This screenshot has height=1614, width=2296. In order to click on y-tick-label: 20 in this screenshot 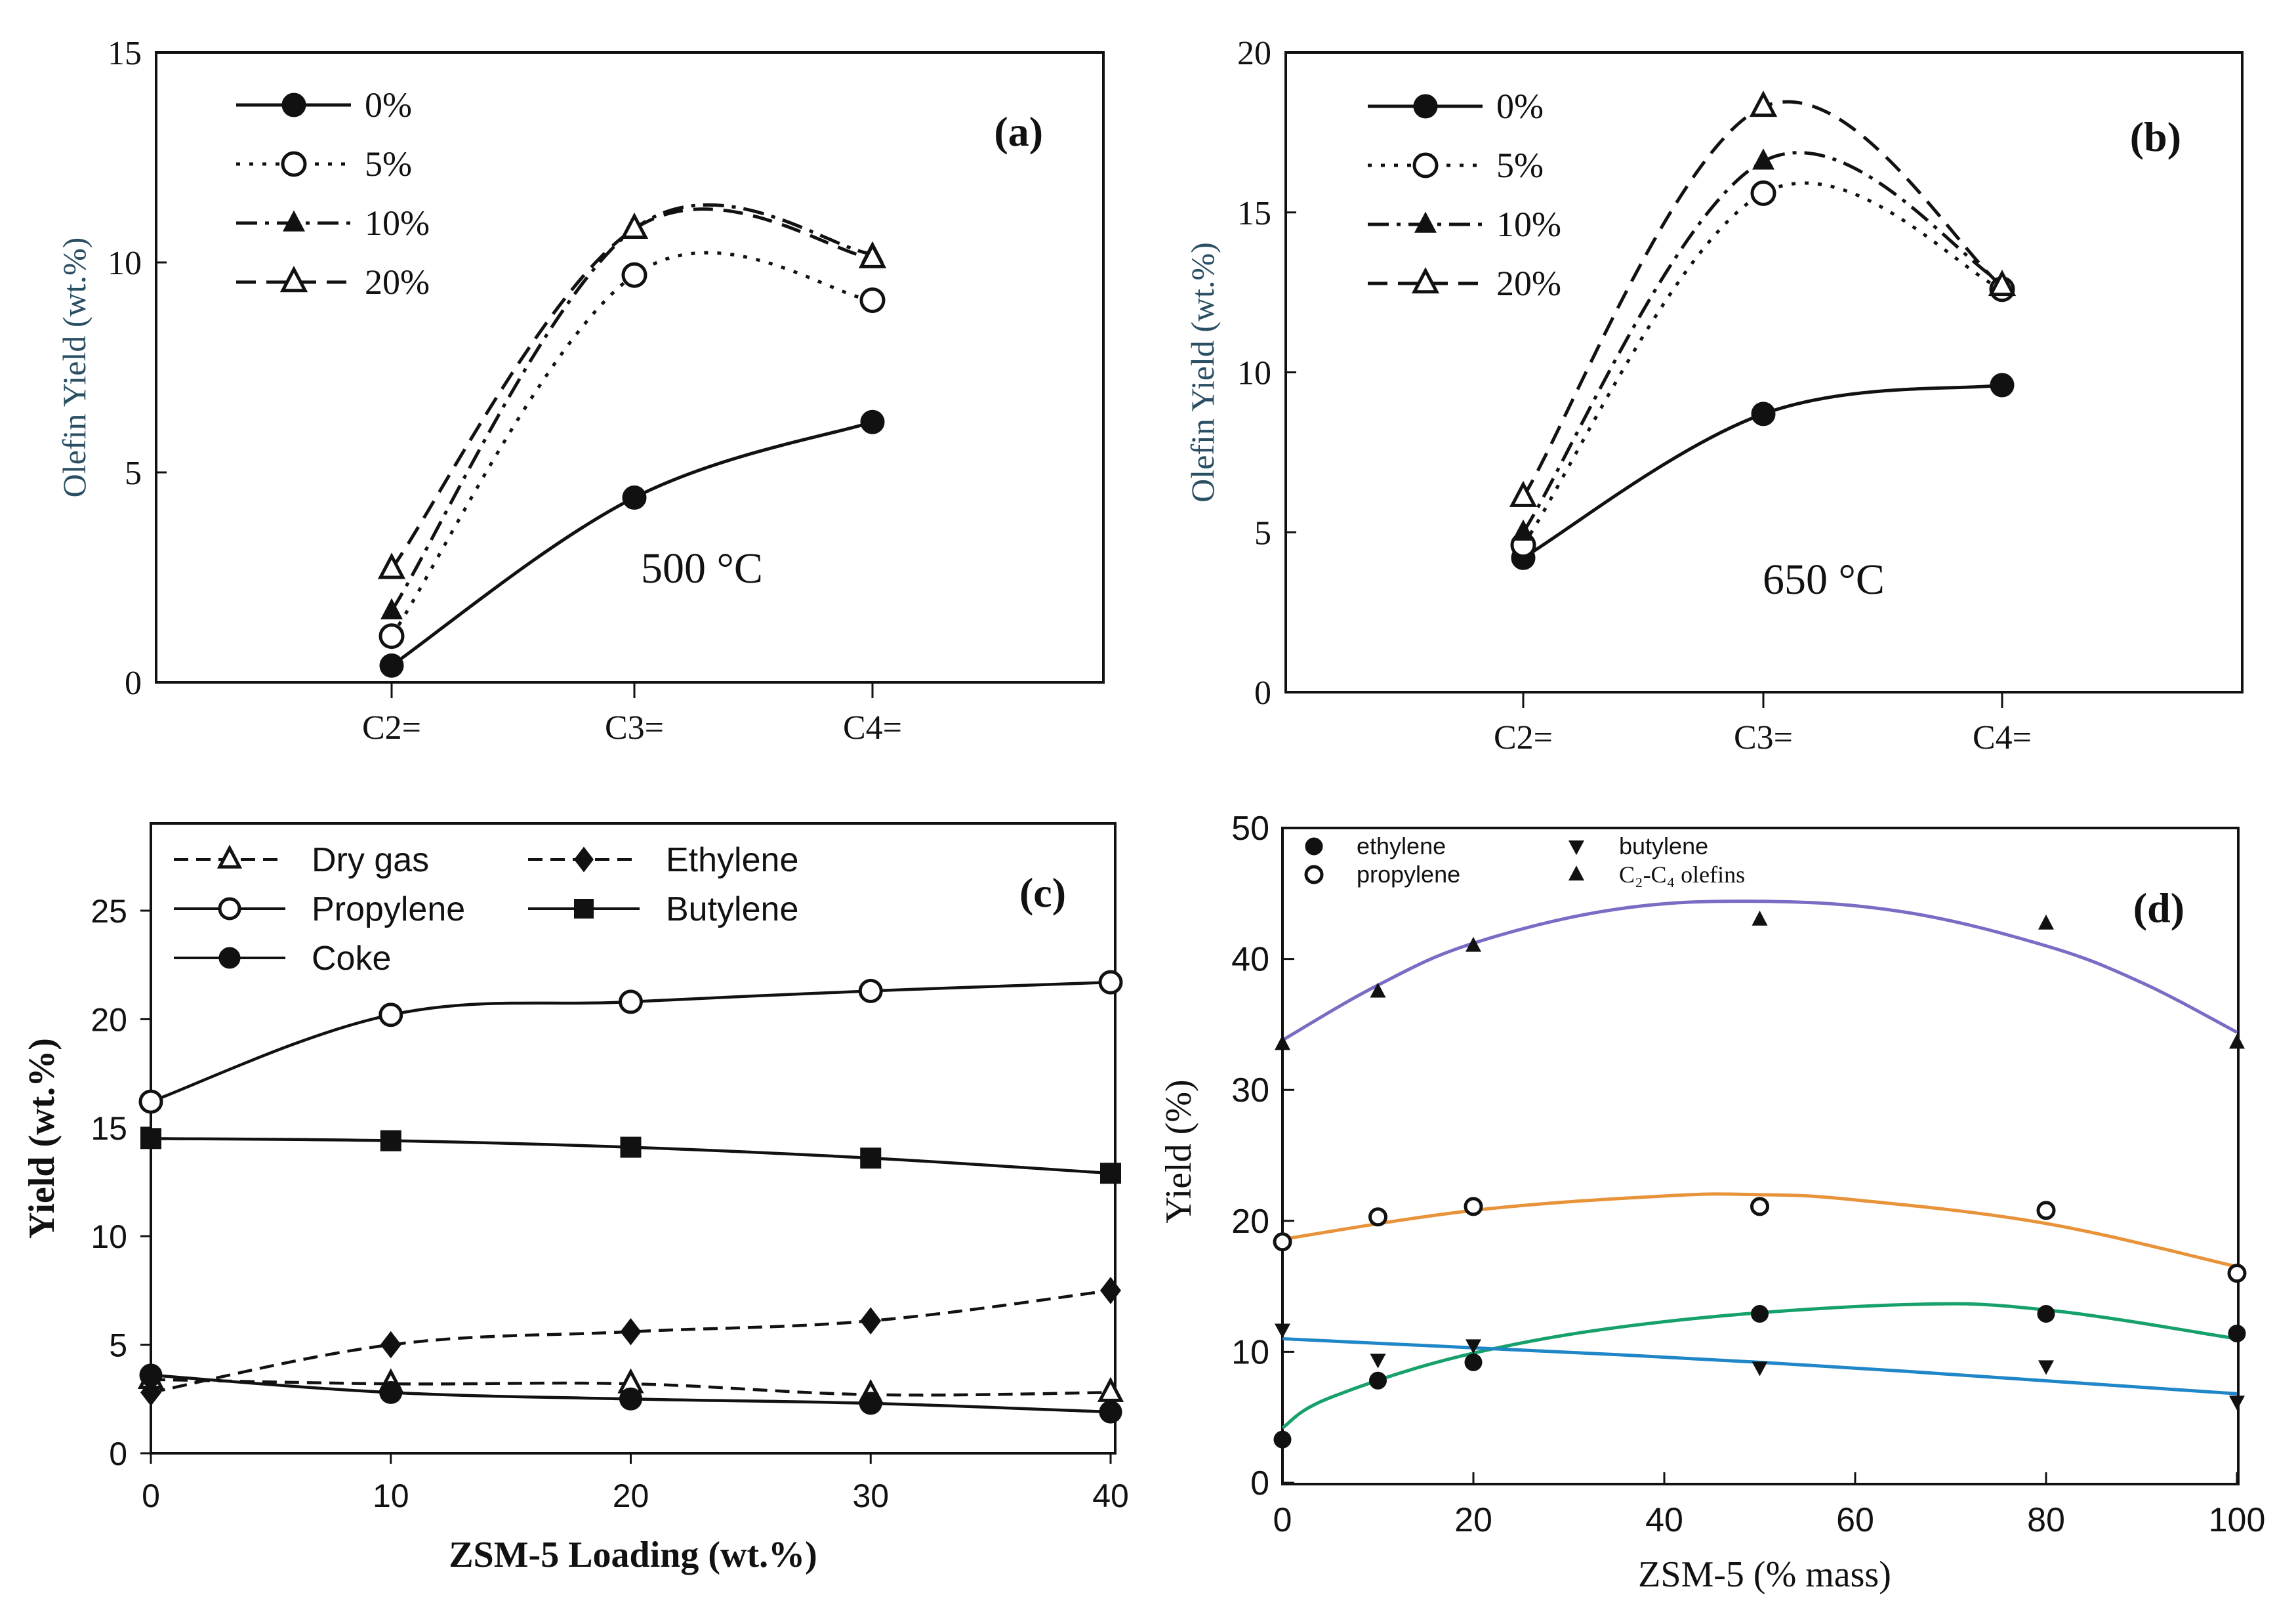, I will do `click(1254, 53)`.